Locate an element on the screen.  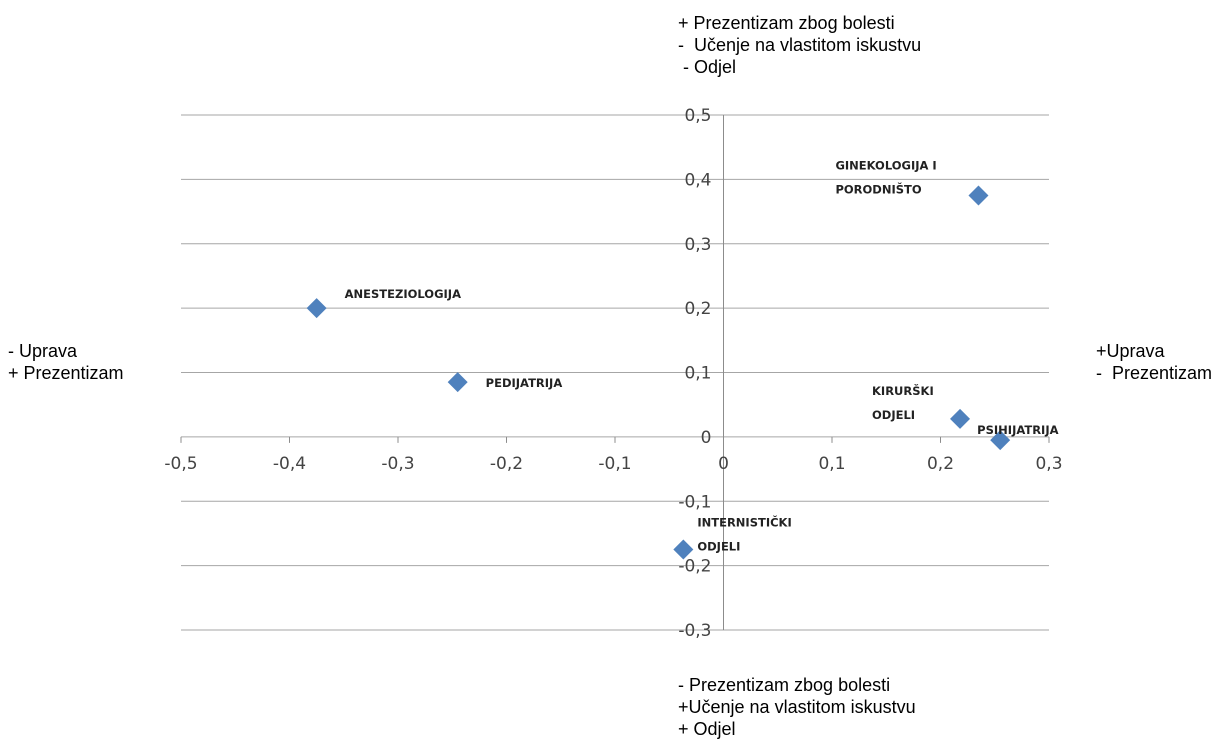
bottom-caption-line: - Prezentizam zbog bolesti is located at coordinates (784, 685).